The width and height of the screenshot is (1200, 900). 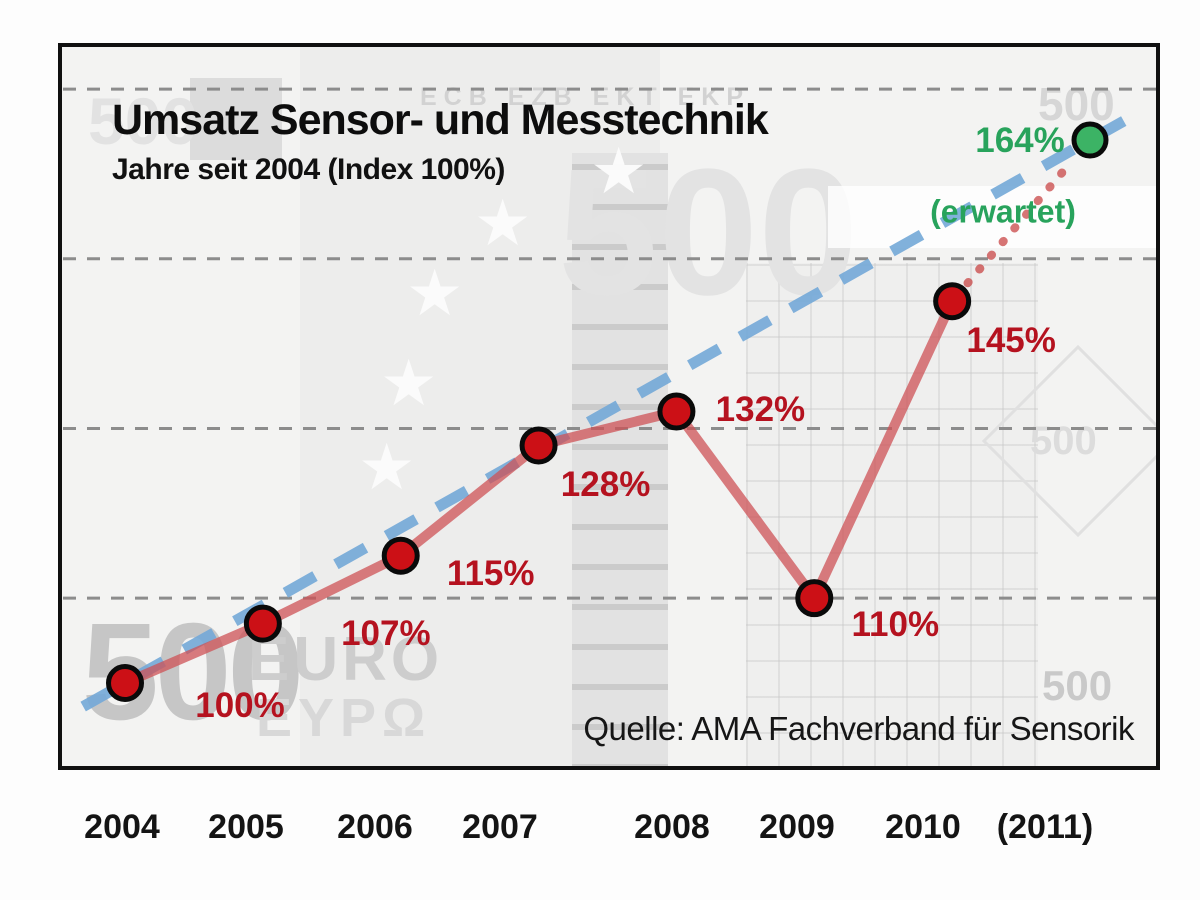 What do you see at coordinates (344, 718) in the screenshot?
I see `watermark-euro-greek: ΕΥΡΩ` at bounding box center [344, 718].